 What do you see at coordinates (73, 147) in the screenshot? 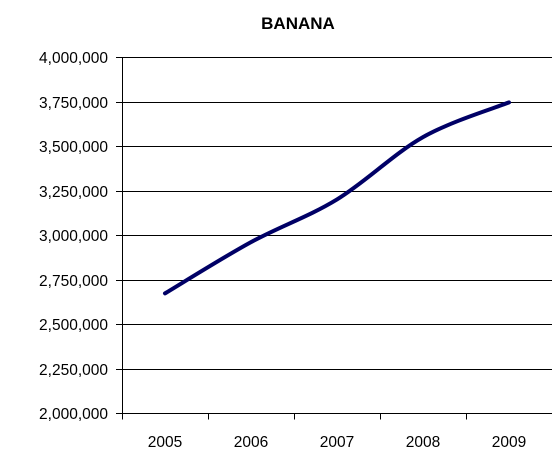
I see `y-tick-label: 3,500,000` at bounding box center [73, 147].